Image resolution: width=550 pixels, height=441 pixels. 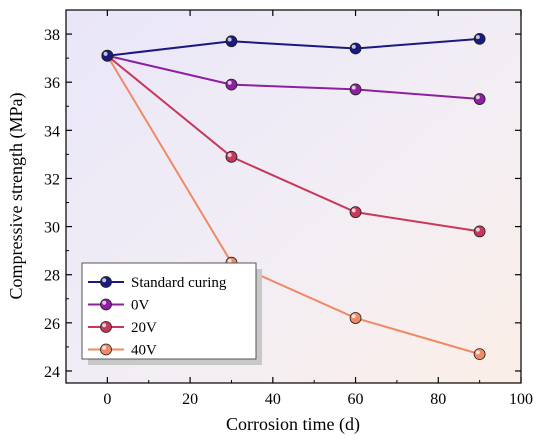 What do you see at coordinates (52, 35) in the screenshot?
I see `y-tick-label: 38` at bounding box center [52, 35].